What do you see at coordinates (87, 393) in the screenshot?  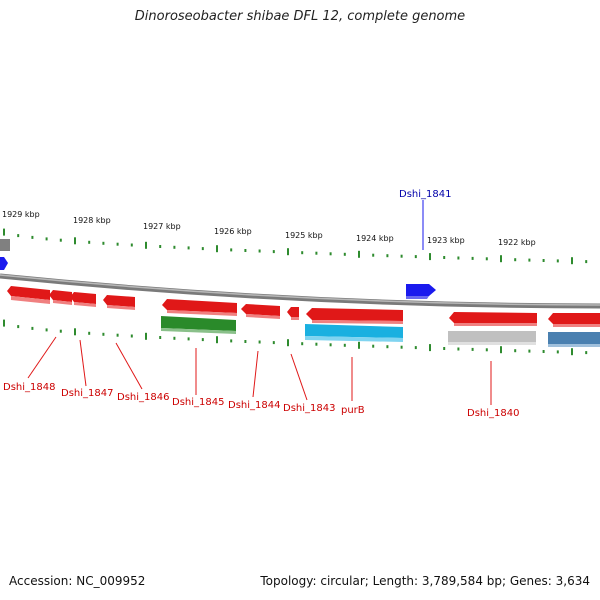 I see `gene-label-Dshi_1847: Dshi_1847` at bounding box center [87, 393].